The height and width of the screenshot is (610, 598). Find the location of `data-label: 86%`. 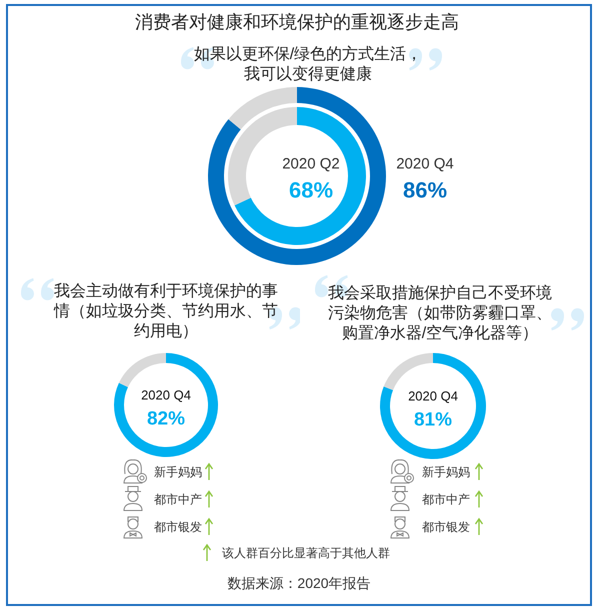

data-label: 86% is located at coordinates (425, 190).